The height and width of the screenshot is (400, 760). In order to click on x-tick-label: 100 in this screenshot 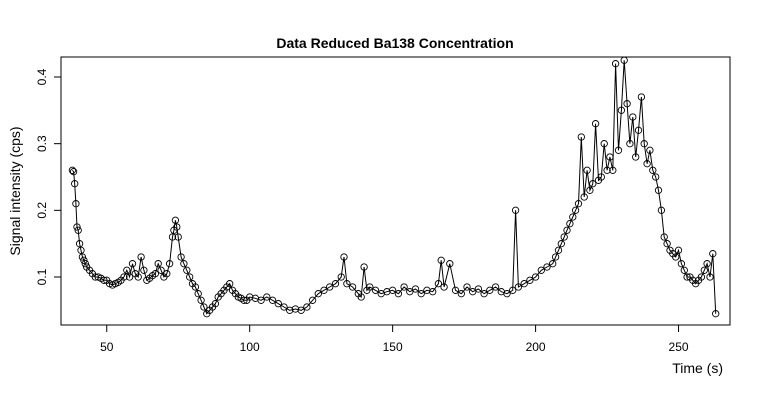, I will do `click(250, 347)`.